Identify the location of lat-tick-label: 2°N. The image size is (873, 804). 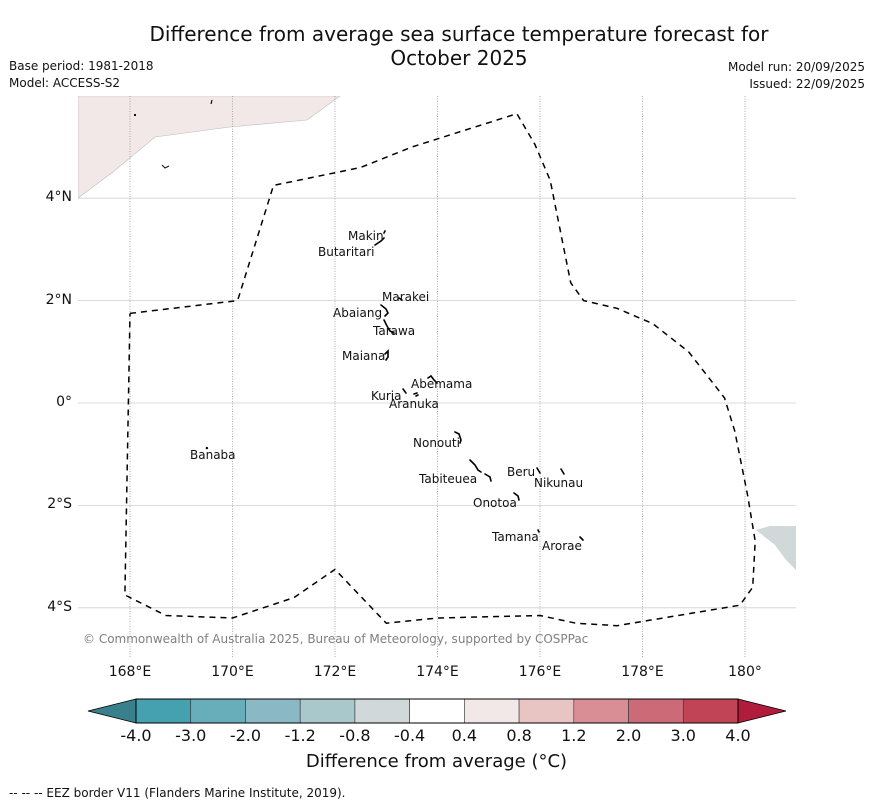
(58, 299).